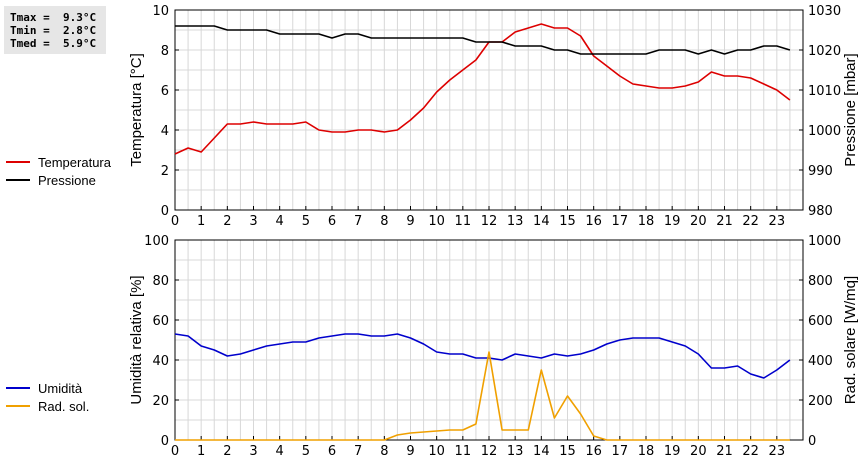 This screenshot has width=860, height=460. What do you see at coordinates (160, 11) in the screenshot?
I see `y-left-tick-label: 10` at bounding box center [160, 11].